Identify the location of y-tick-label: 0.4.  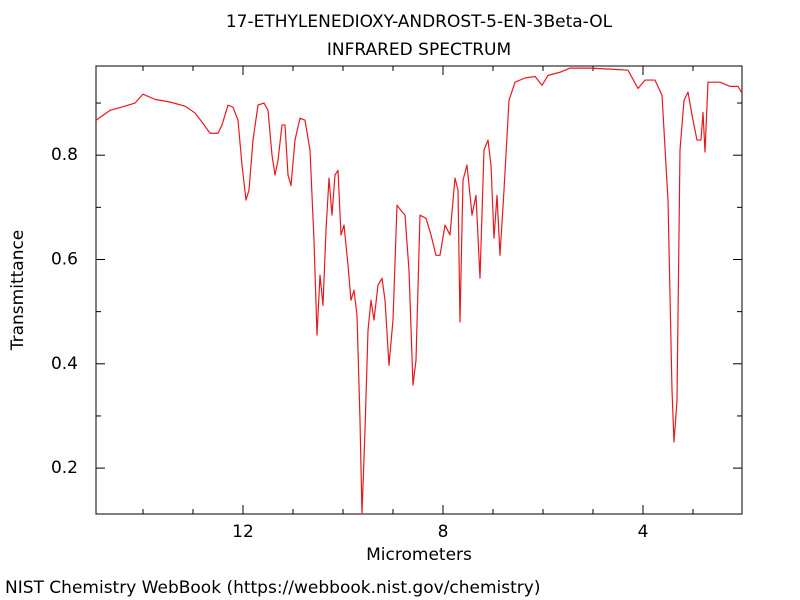
(64, 364).